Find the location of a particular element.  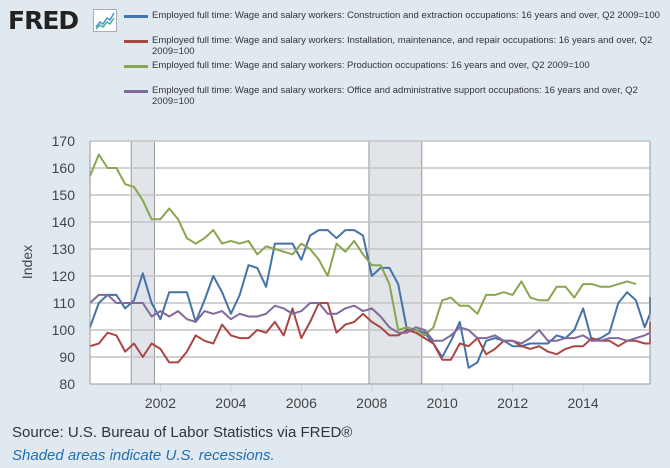

x-tick-label: 2014 is located at coordinates (583, 403).